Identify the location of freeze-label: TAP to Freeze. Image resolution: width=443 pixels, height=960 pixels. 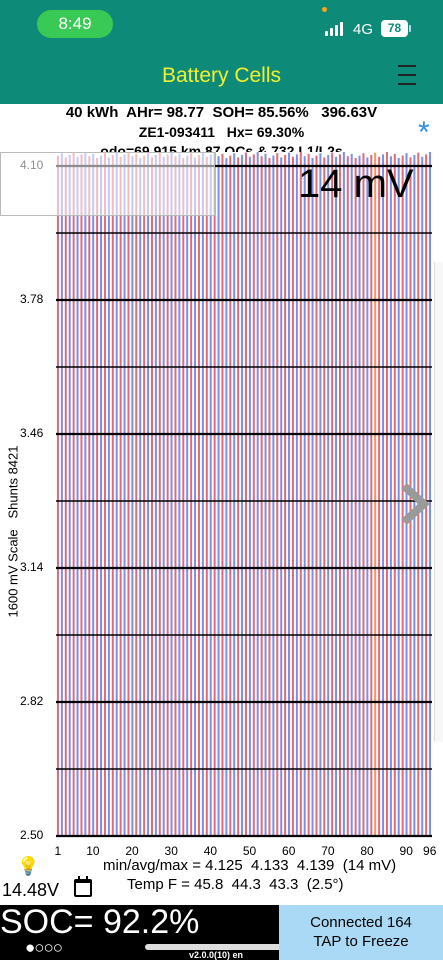
(361, 941).